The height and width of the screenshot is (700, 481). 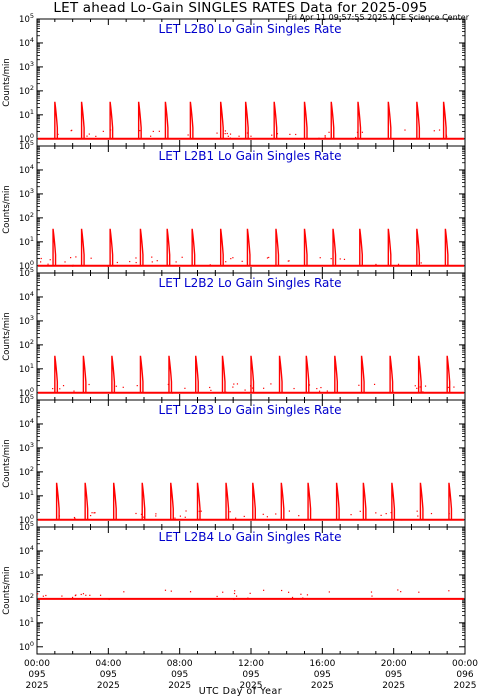 I want to click on x-tick-label-time: 00:00, so click(x=465, y=664).